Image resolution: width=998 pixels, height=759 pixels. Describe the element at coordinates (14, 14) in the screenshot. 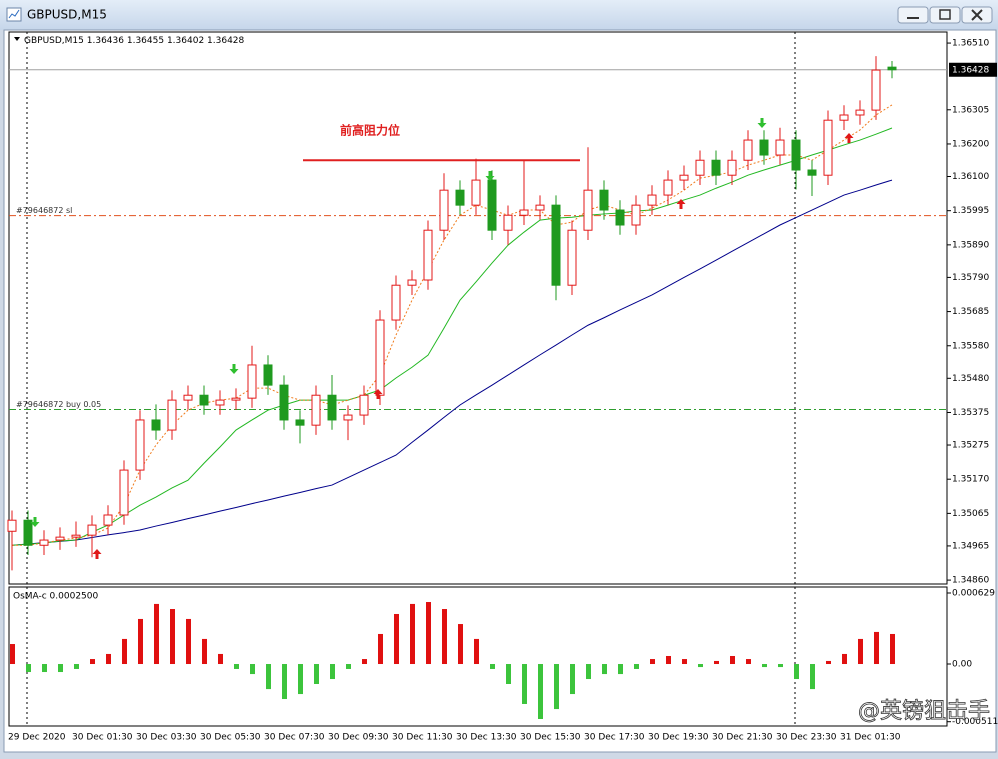

I see `window-icon-graph` at that location.